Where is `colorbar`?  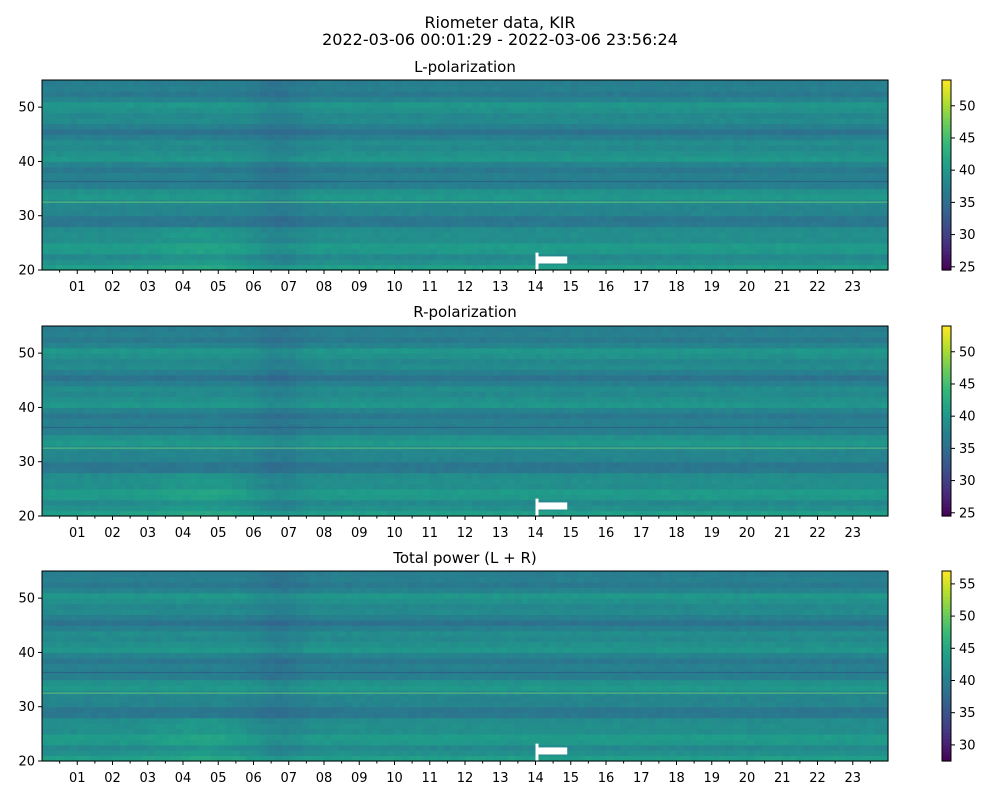
colorbar is located at coordinates (946, 175).